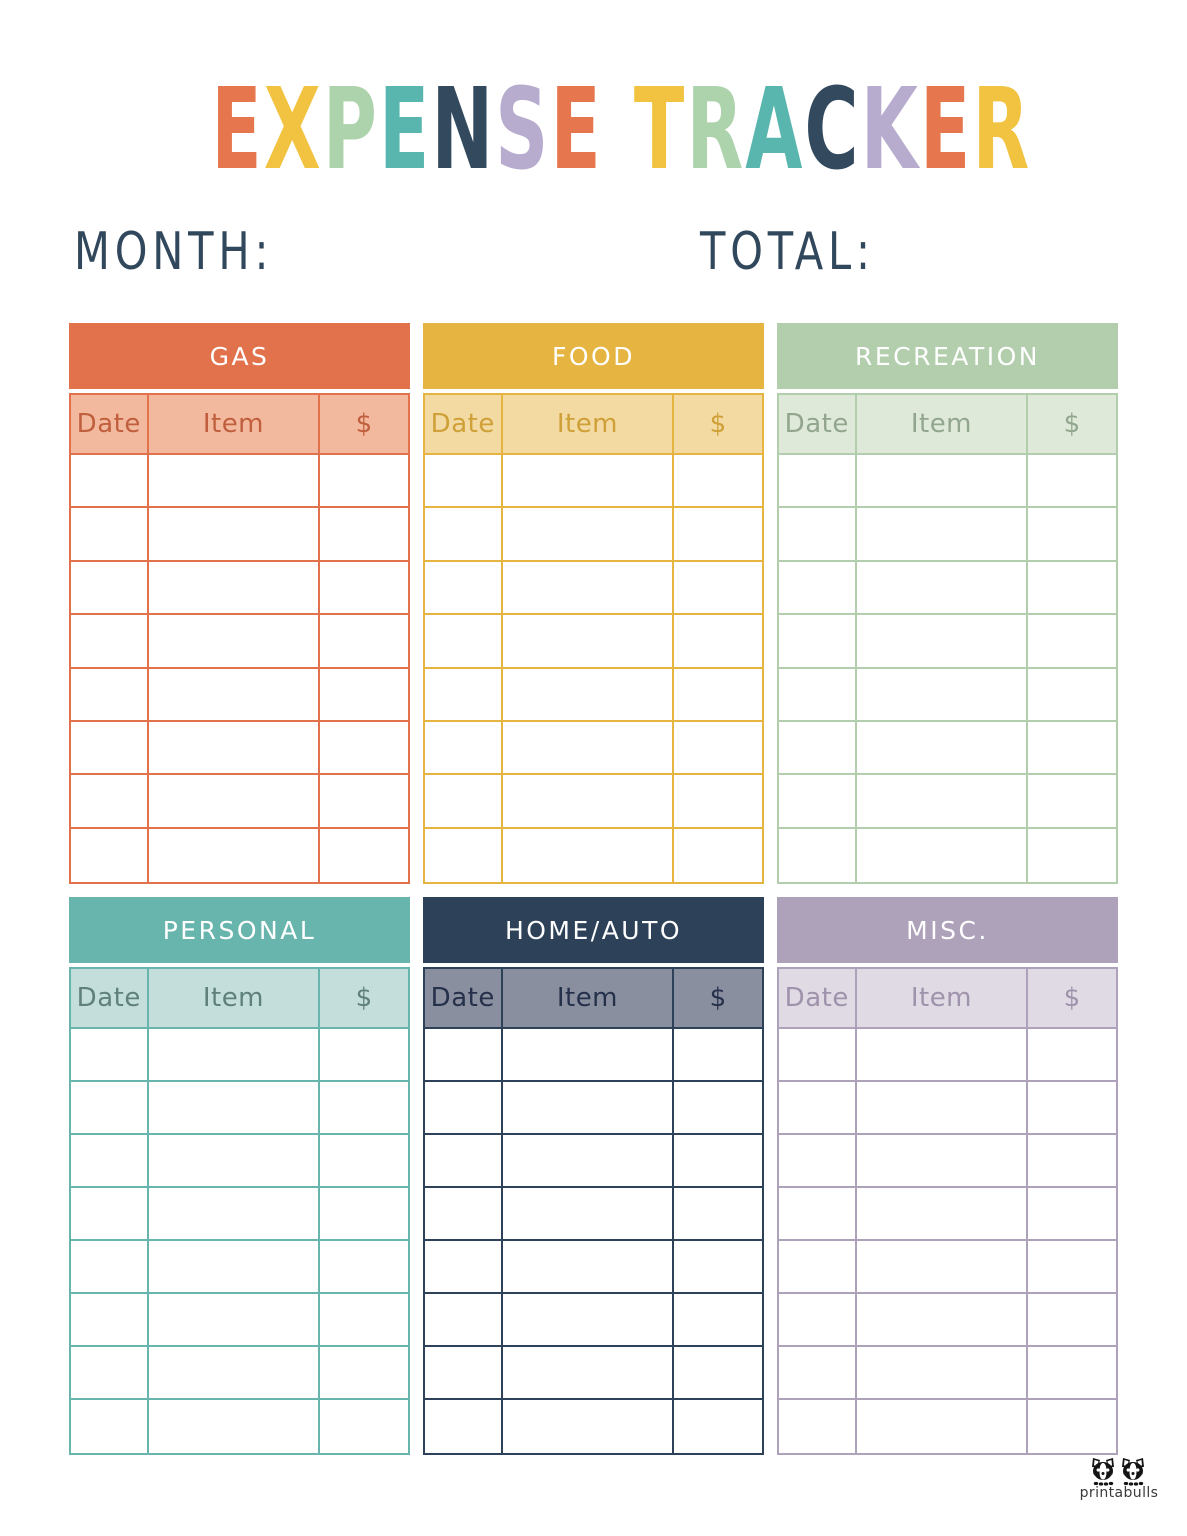  What do you see at coordinates (593, 356) in the screenshot?
I see `table-title-food: FOOD` at bounding box center [593, 356].